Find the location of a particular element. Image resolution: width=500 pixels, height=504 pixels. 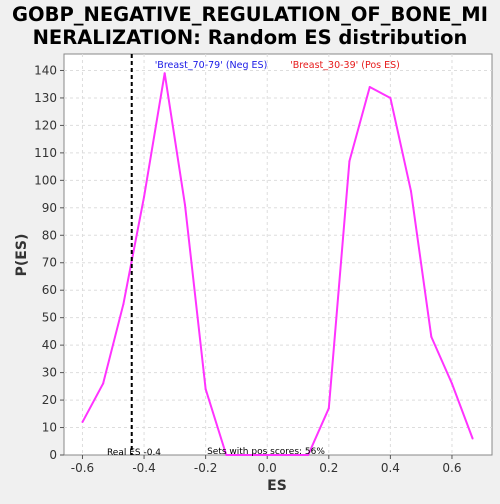

x-axis-label: ES is located at coordinates (277, 486).